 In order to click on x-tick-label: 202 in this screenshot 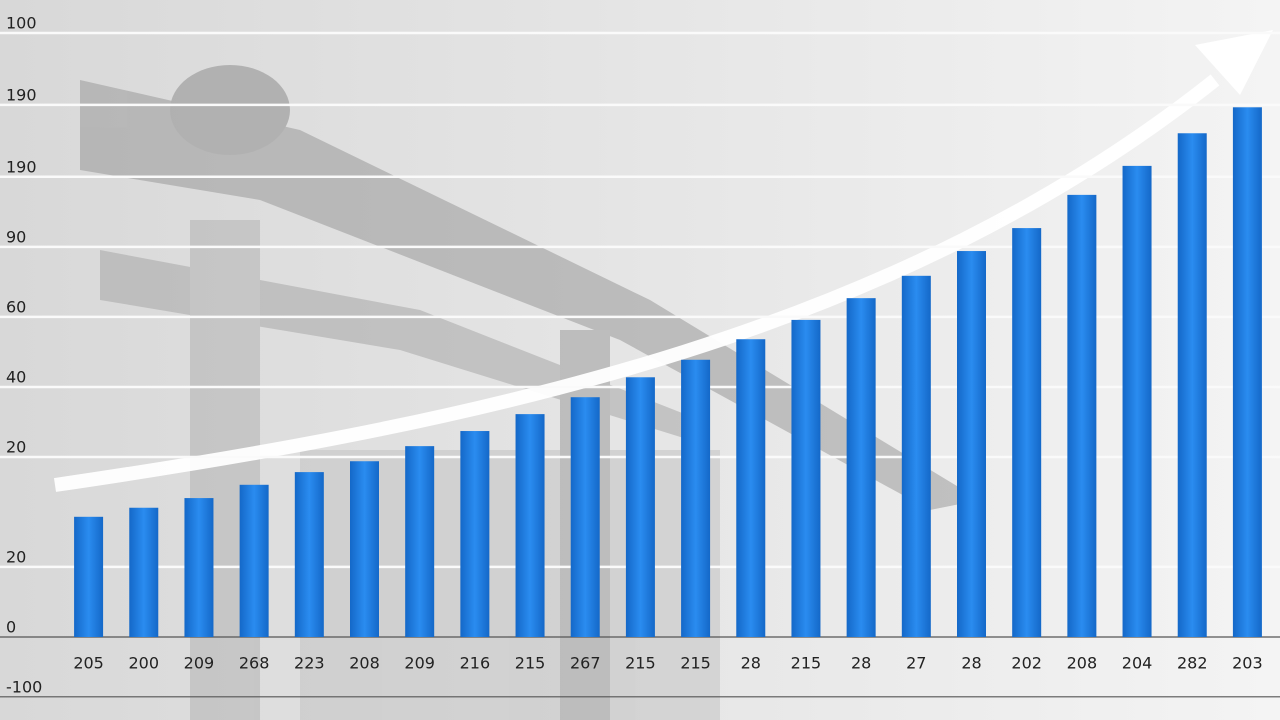, I will do `click(1026, 663)`.